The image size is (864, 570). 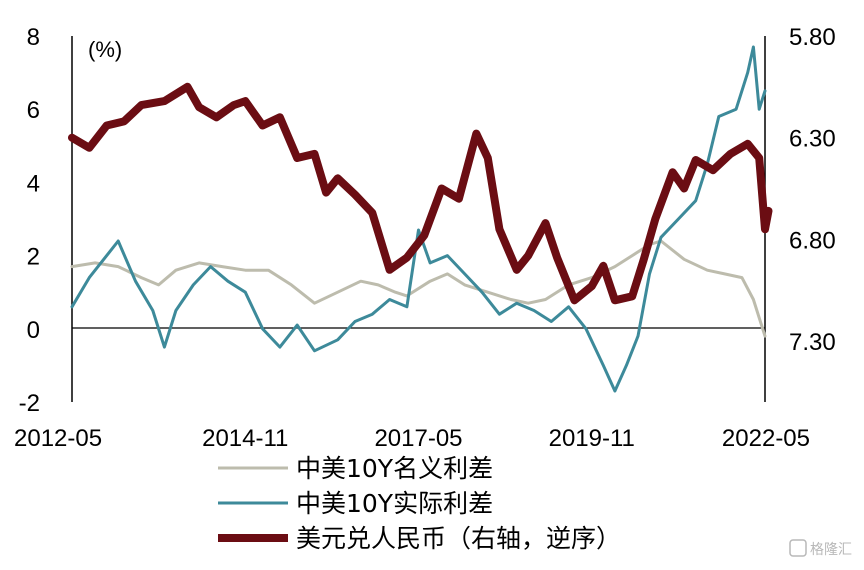 I want to click on watermark-text: 格隆汇, so click(x=831, y=550).